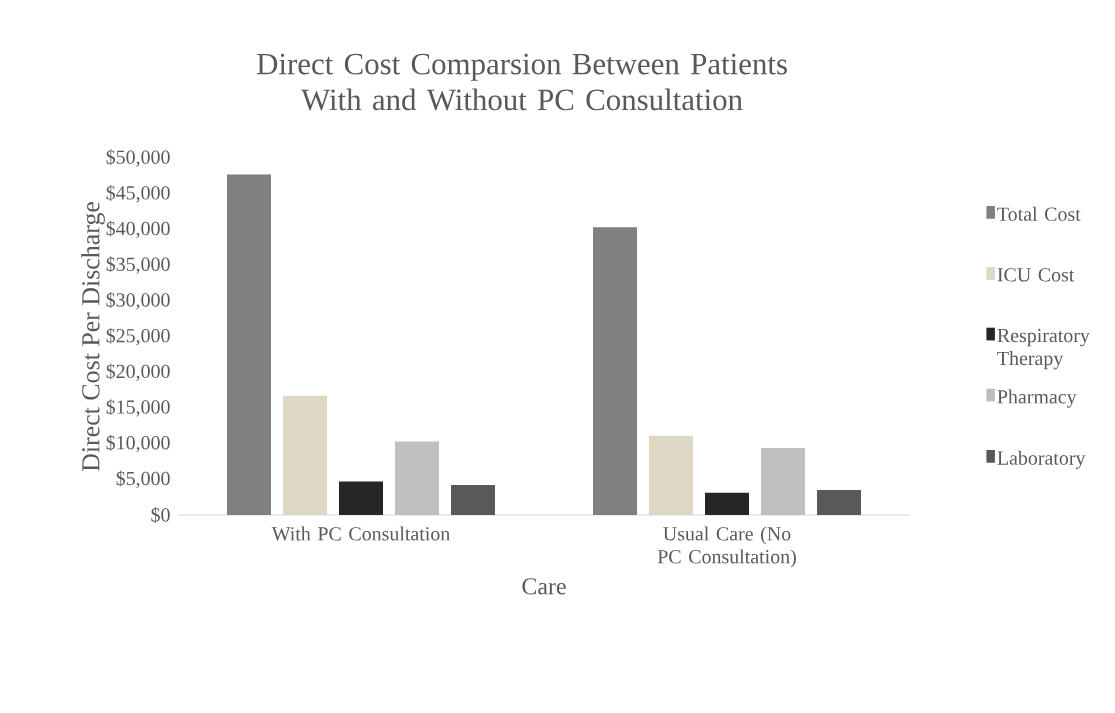 This screenshot has width=1115, height=713. What do you see at coordinates (1043, 349) in the screenshot?
I see `legend-label: Respiratory Therapy` at bounding box center [1043, 349].